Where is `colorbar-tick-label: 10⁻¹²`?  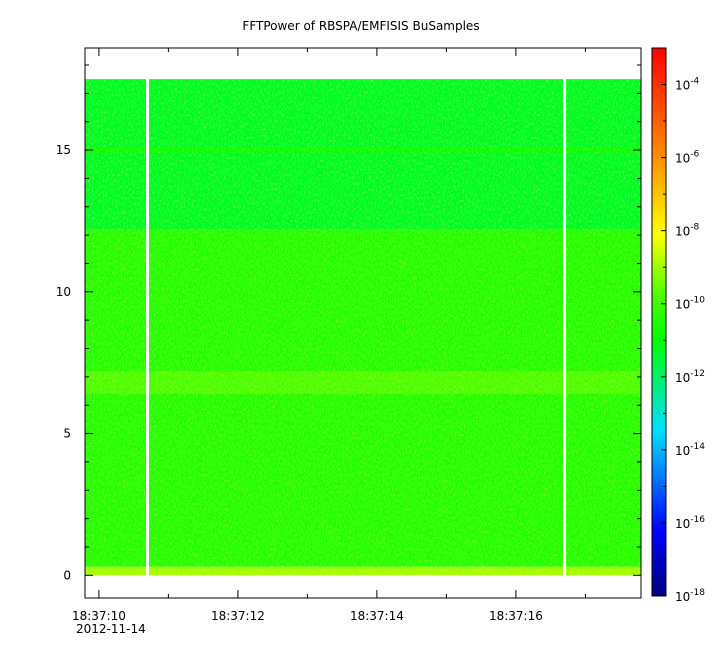
colorbar-tick-label: 10⁻¹² is located at coordinates (690, 377).